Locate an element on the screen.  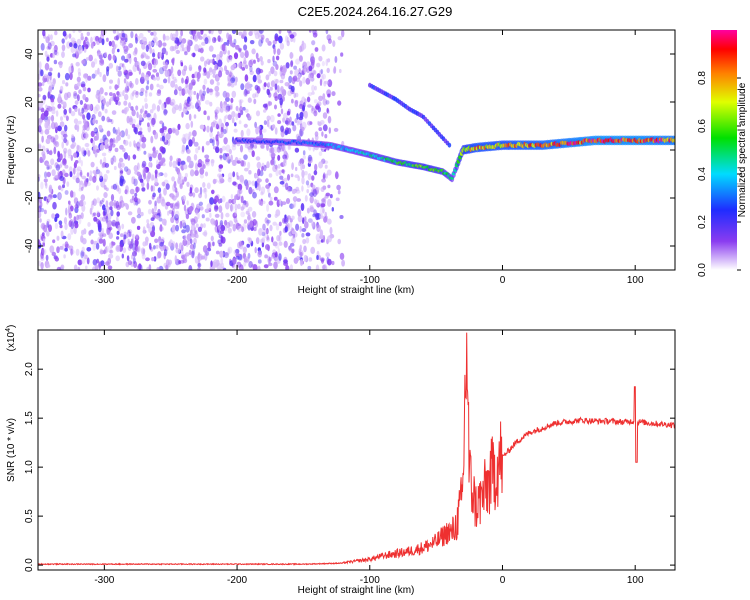
colorbar-tick-label: 0.4 is located at coordinates (702, 174).